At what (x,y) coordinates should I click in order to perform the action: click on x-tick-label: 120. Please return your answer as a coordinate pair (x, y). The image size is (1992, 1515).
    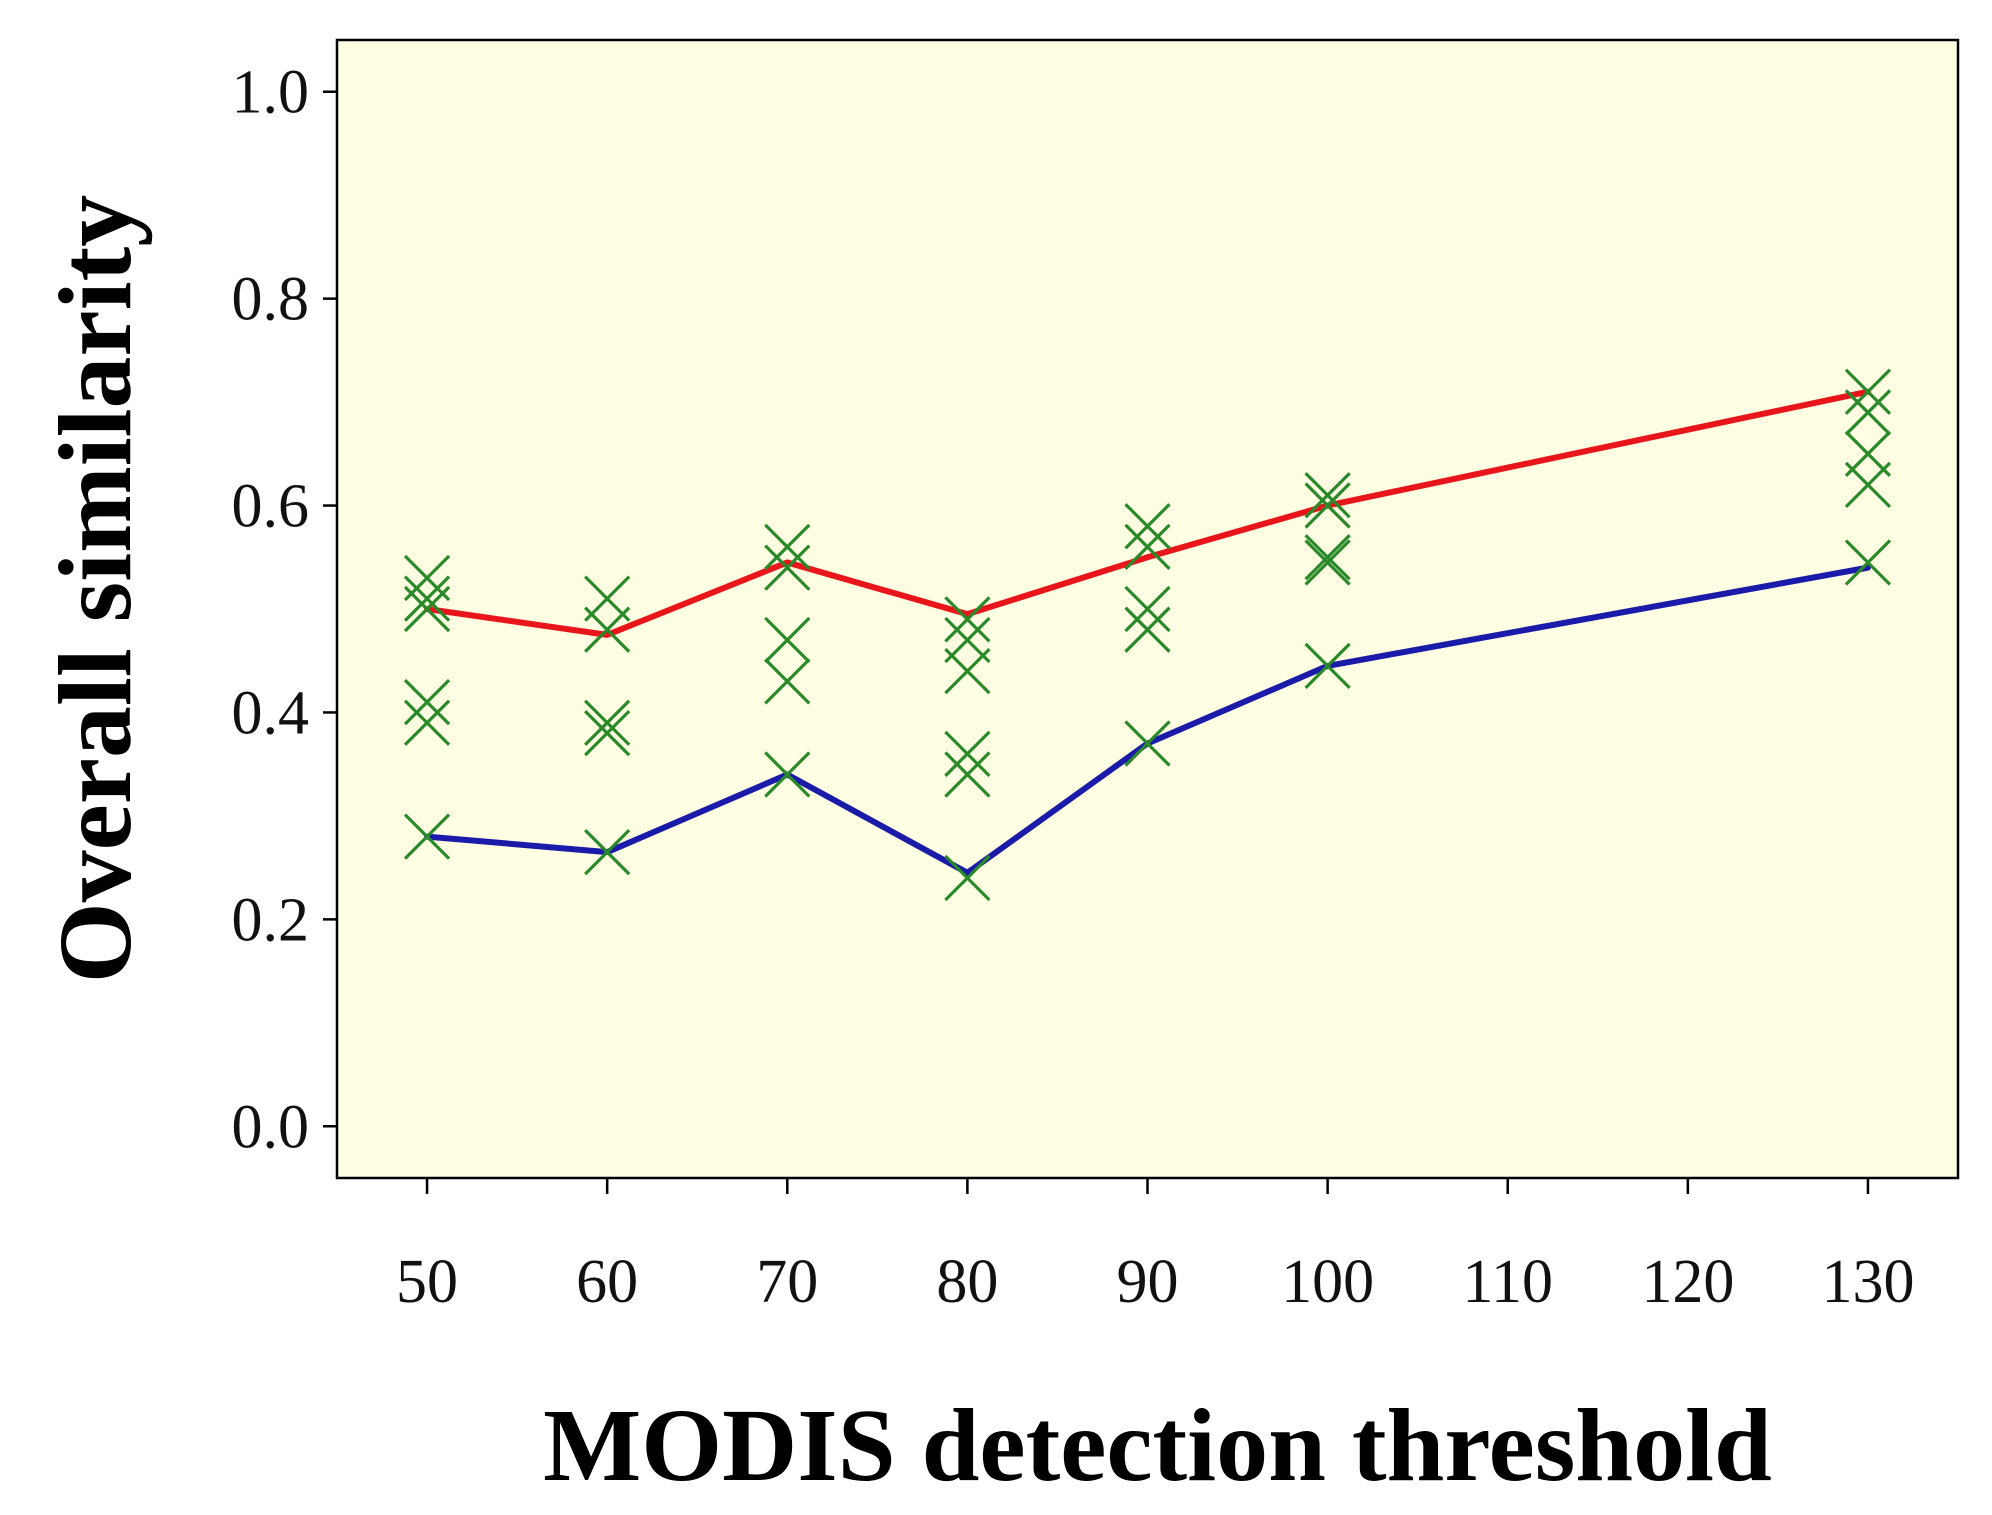
    Looking at the image, I should click on (1687, 1282).